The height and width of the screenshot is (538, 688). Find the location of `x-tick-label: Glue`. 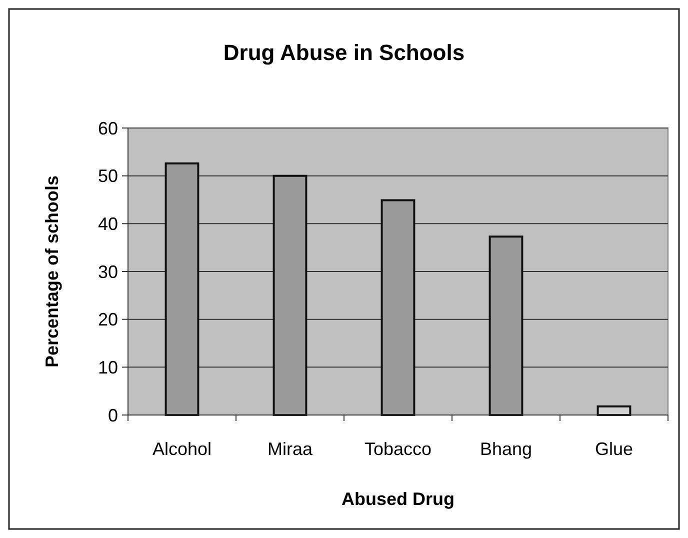

x-tick-label: Glue is located at coordinates (614, 449).